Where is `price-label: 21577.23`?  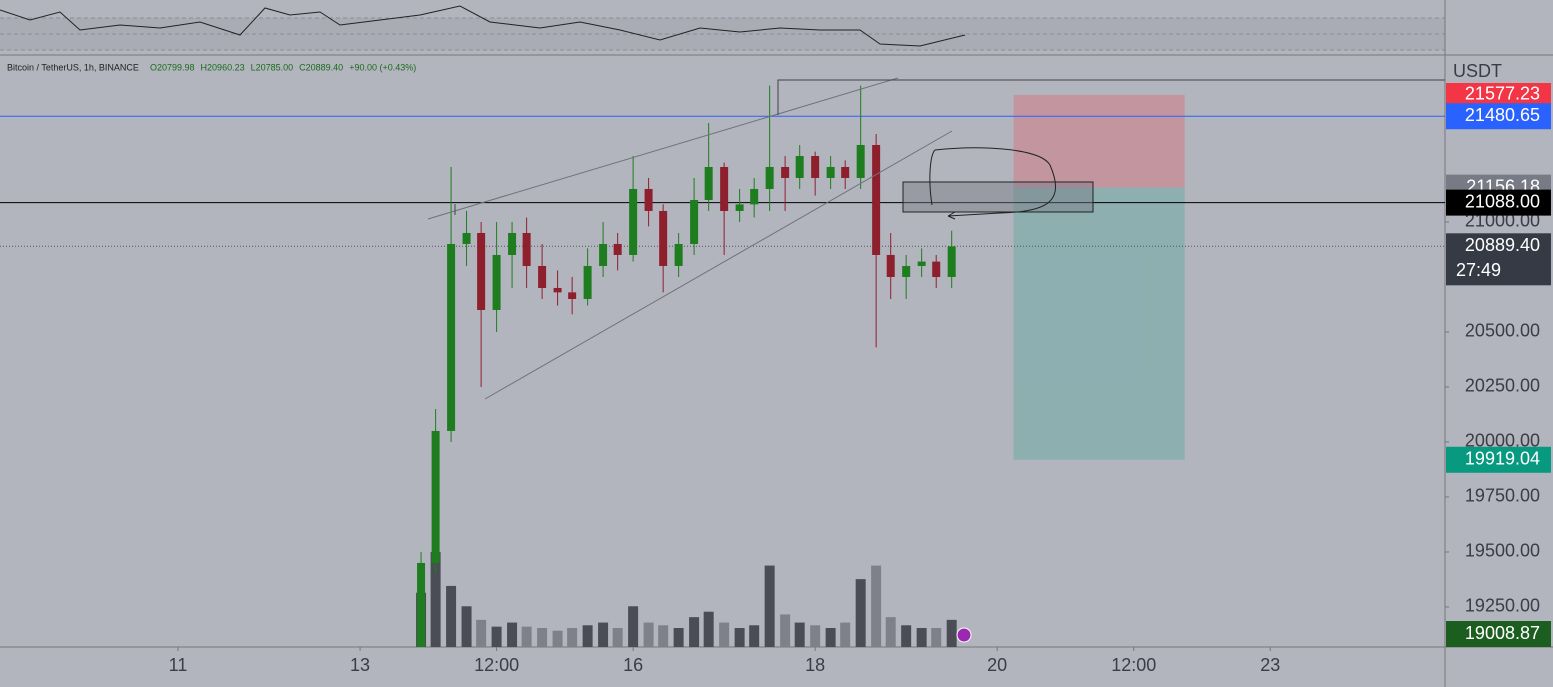
price-label: 21577.23 is located at coordinates (1502, 94).